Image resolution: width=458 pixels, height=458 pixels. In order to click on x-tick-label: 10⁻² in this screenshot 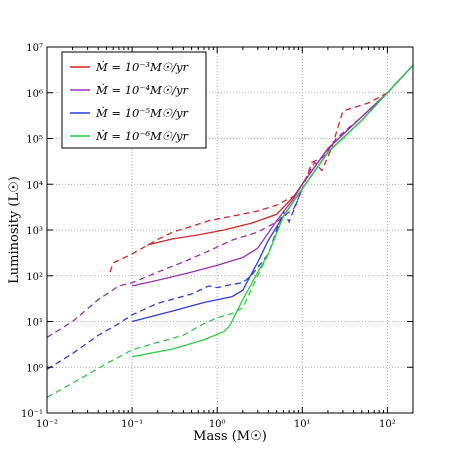, I will do `click(47, 424)`.